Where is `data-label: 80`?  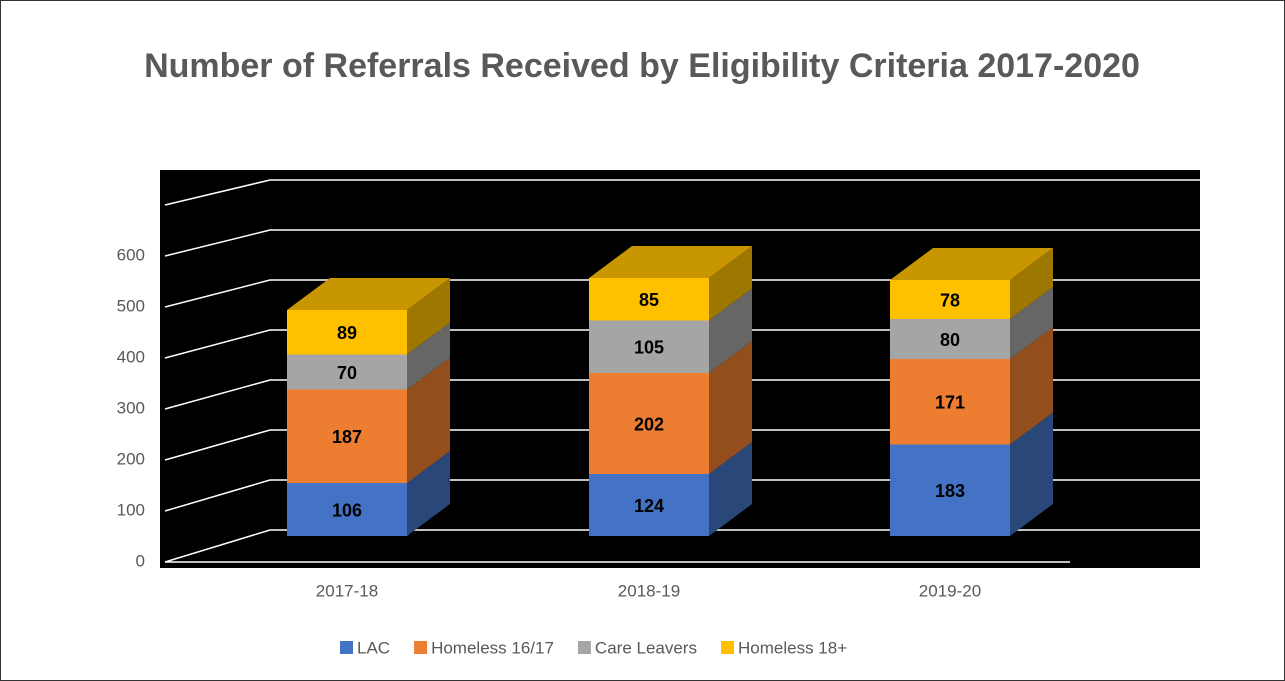 data-label: 80 is located at coordinates (950, 340).